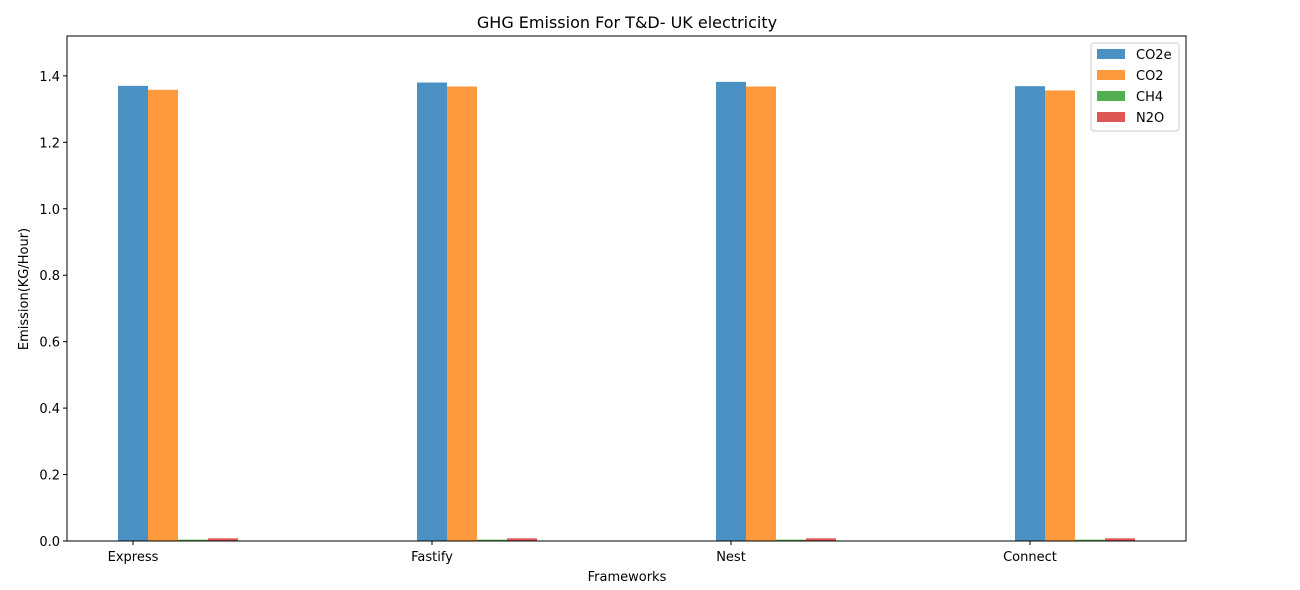  What do you see at coordinates (49, 77) in the screenshot?
I see `y-tick-label: 1.4` at bounding box center [49, 77].